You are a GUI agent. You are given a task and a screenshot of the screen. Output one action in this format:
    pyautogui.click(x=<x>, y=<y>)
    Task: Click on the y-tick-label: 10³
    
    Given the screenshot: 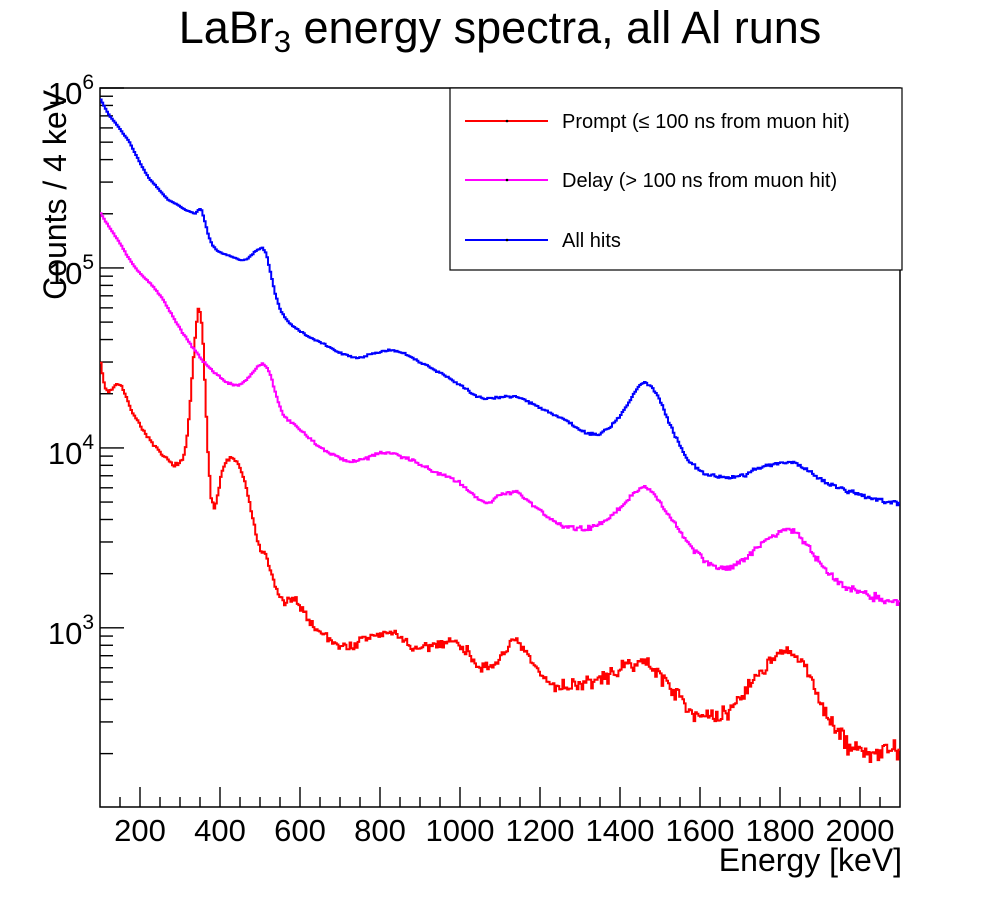 What is the action you would take?
    pyautogui.click(x=71, y=631)
    